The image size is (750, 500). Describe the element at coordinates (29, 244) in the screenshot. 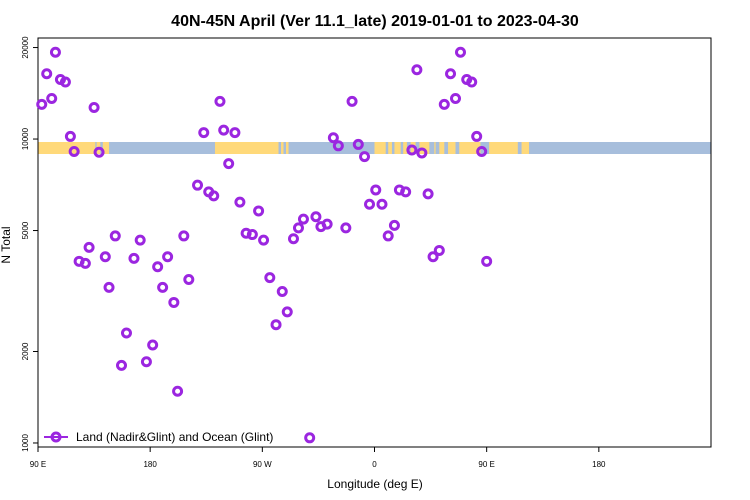

I see `y-axis: 1000 2000 5000 10000 20000` at that location.